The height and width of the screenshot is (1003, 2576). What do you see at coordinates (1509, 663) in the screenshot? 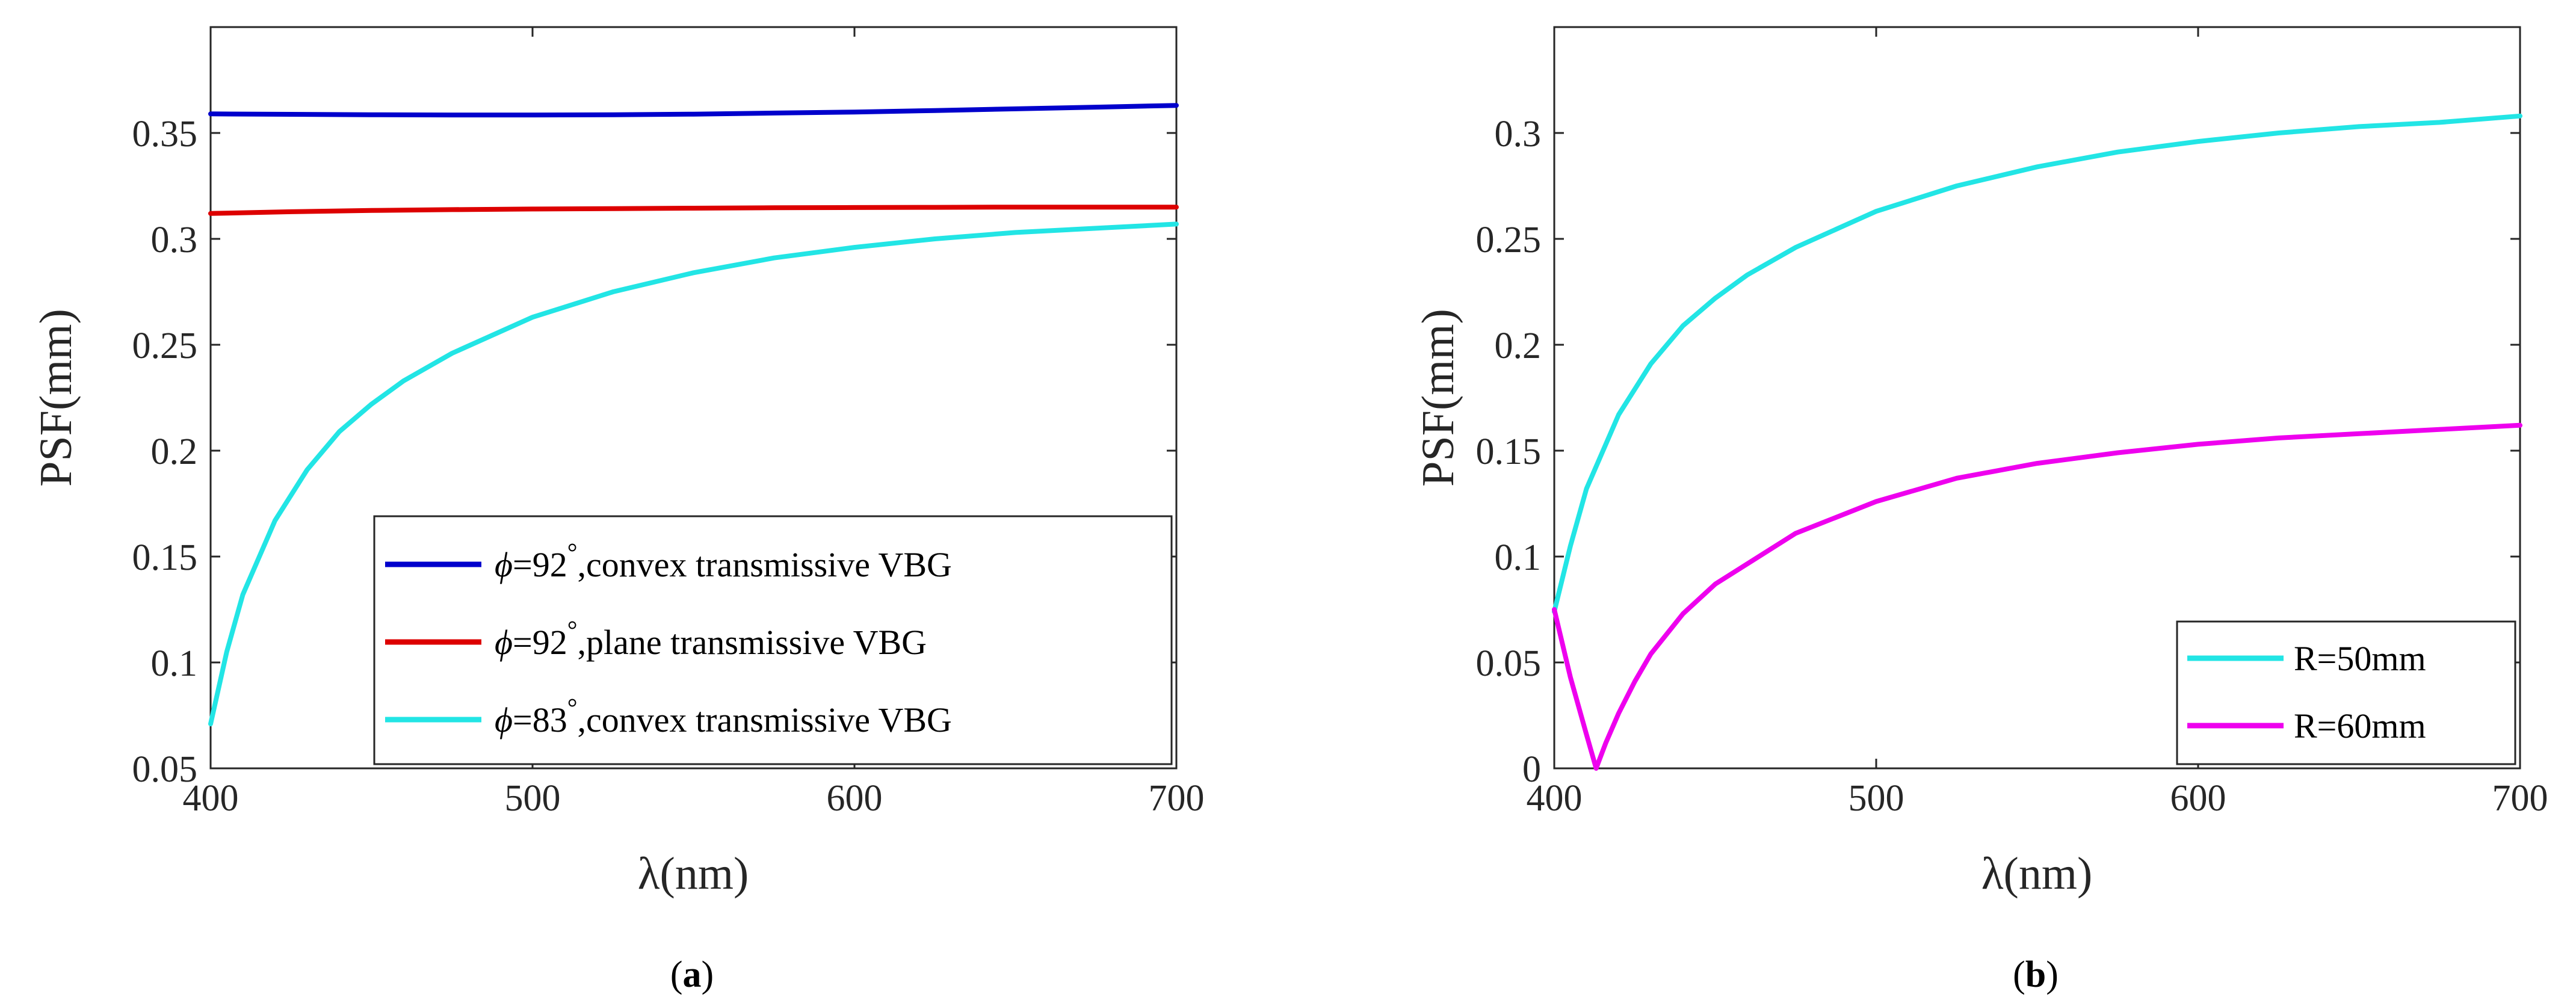
I see `panel-b-y-tick-label: 0.05` at bounding box center [1509, 663].